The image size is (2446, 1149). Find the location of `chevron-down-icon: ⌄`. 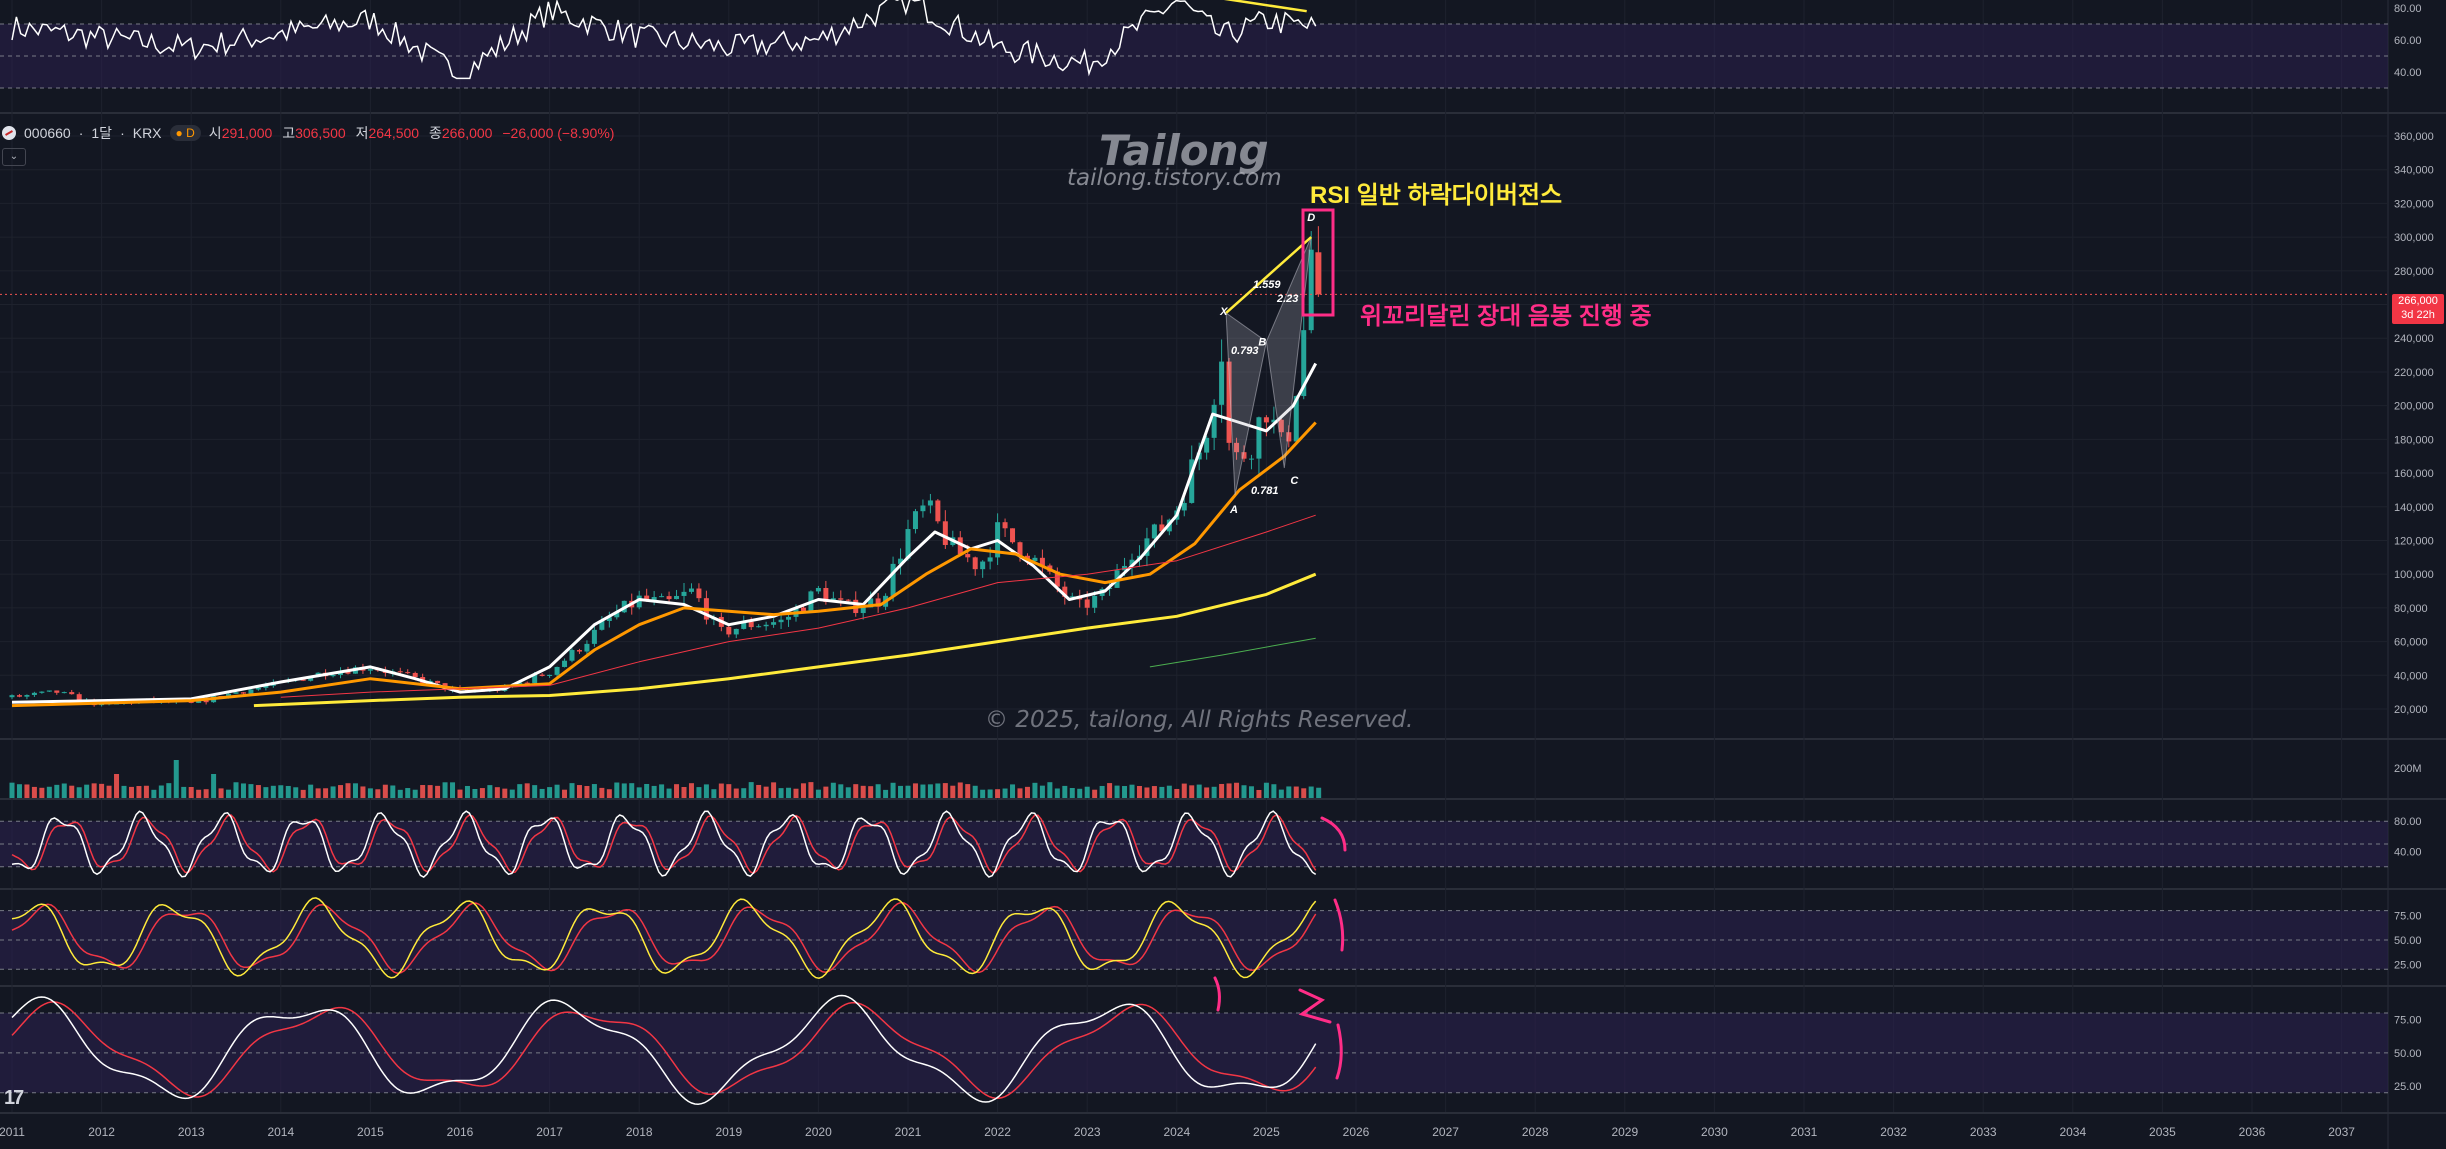

chevron-down-icon: ⌄ is located at coordinates (14, 157).